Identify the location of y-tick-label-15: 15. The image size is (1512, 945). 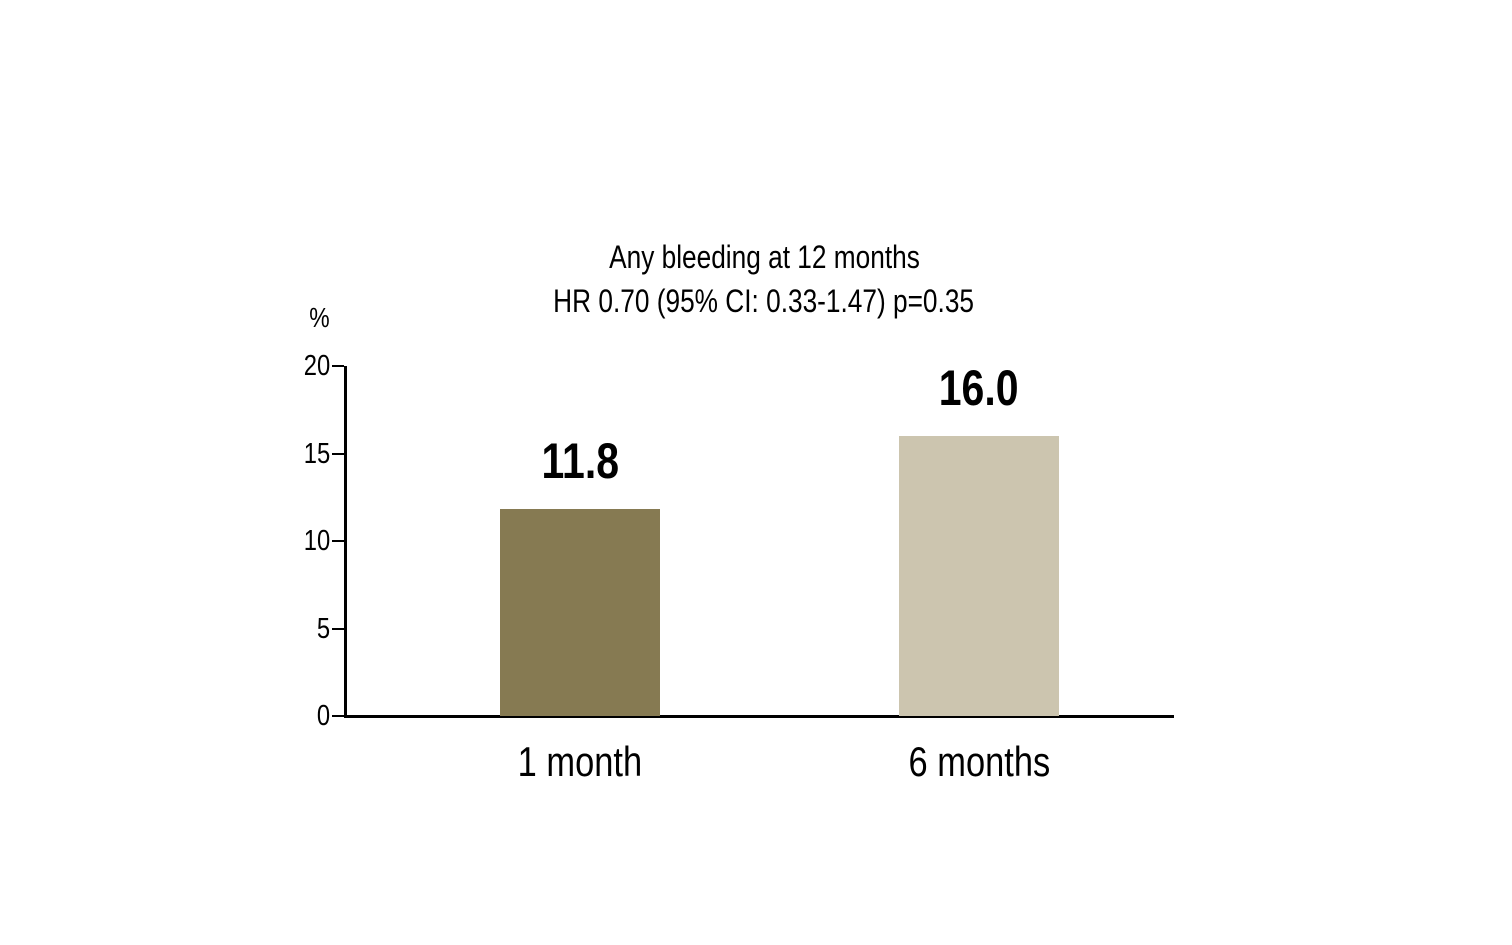
(285, 454).